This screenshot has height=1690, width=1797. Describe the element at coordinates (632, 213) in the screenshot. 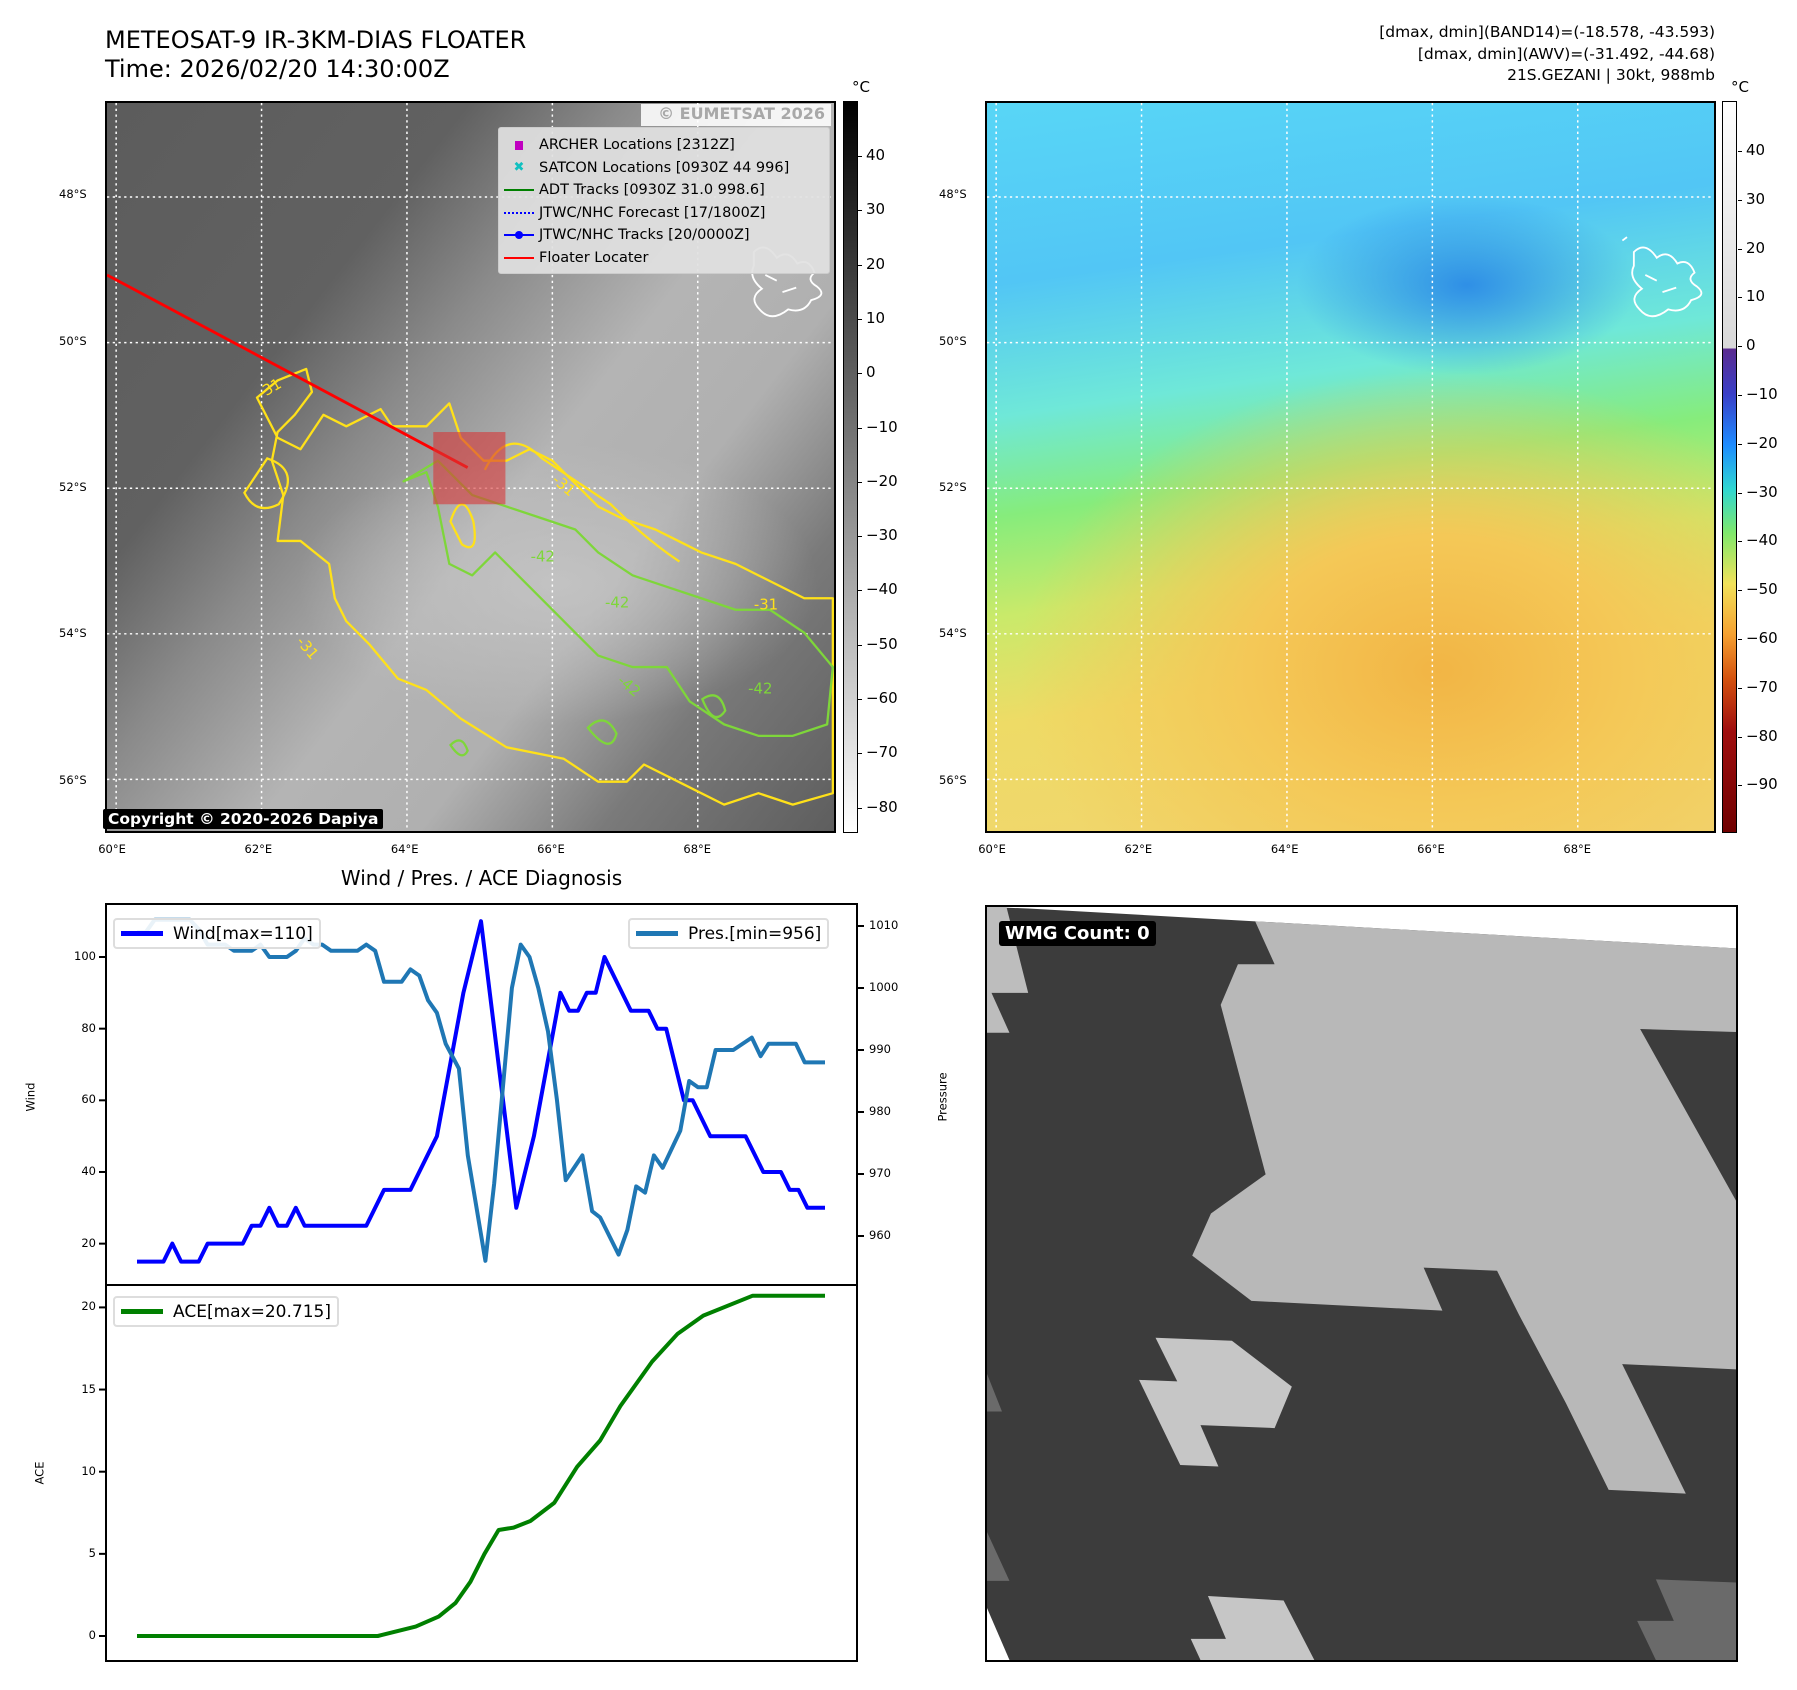

I see `legend-item: JTWC/NHC Forecast [17/1800Z]` at that location.